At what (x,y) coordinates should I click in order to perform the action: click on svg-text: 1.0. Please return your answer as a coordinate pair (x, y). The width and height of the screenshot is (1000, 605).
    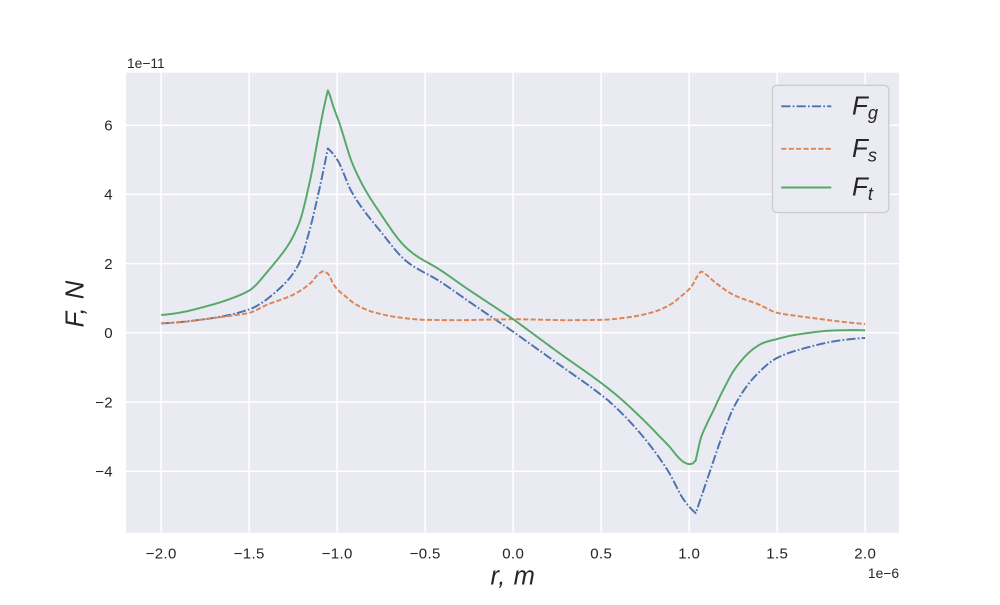
    Looking at the image, I should click on (689, 554).